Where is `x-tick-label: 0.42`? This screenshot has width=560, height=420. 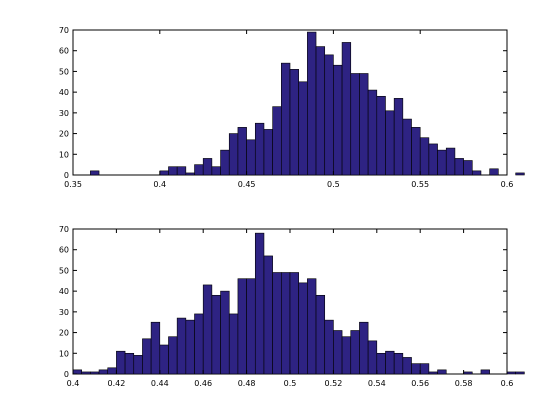
x-tick-label: 0.42 is located at coordinates (116, 383).